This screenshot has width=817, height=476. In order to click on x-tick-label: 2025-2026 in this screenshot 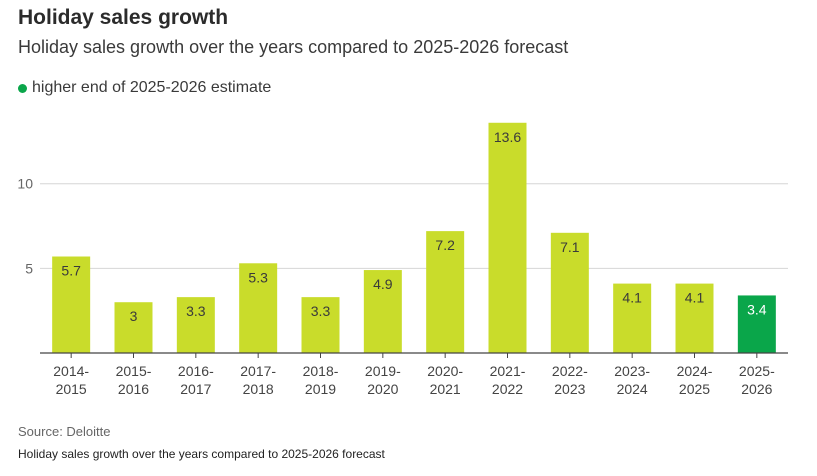, I will do `click(757, 380)`.